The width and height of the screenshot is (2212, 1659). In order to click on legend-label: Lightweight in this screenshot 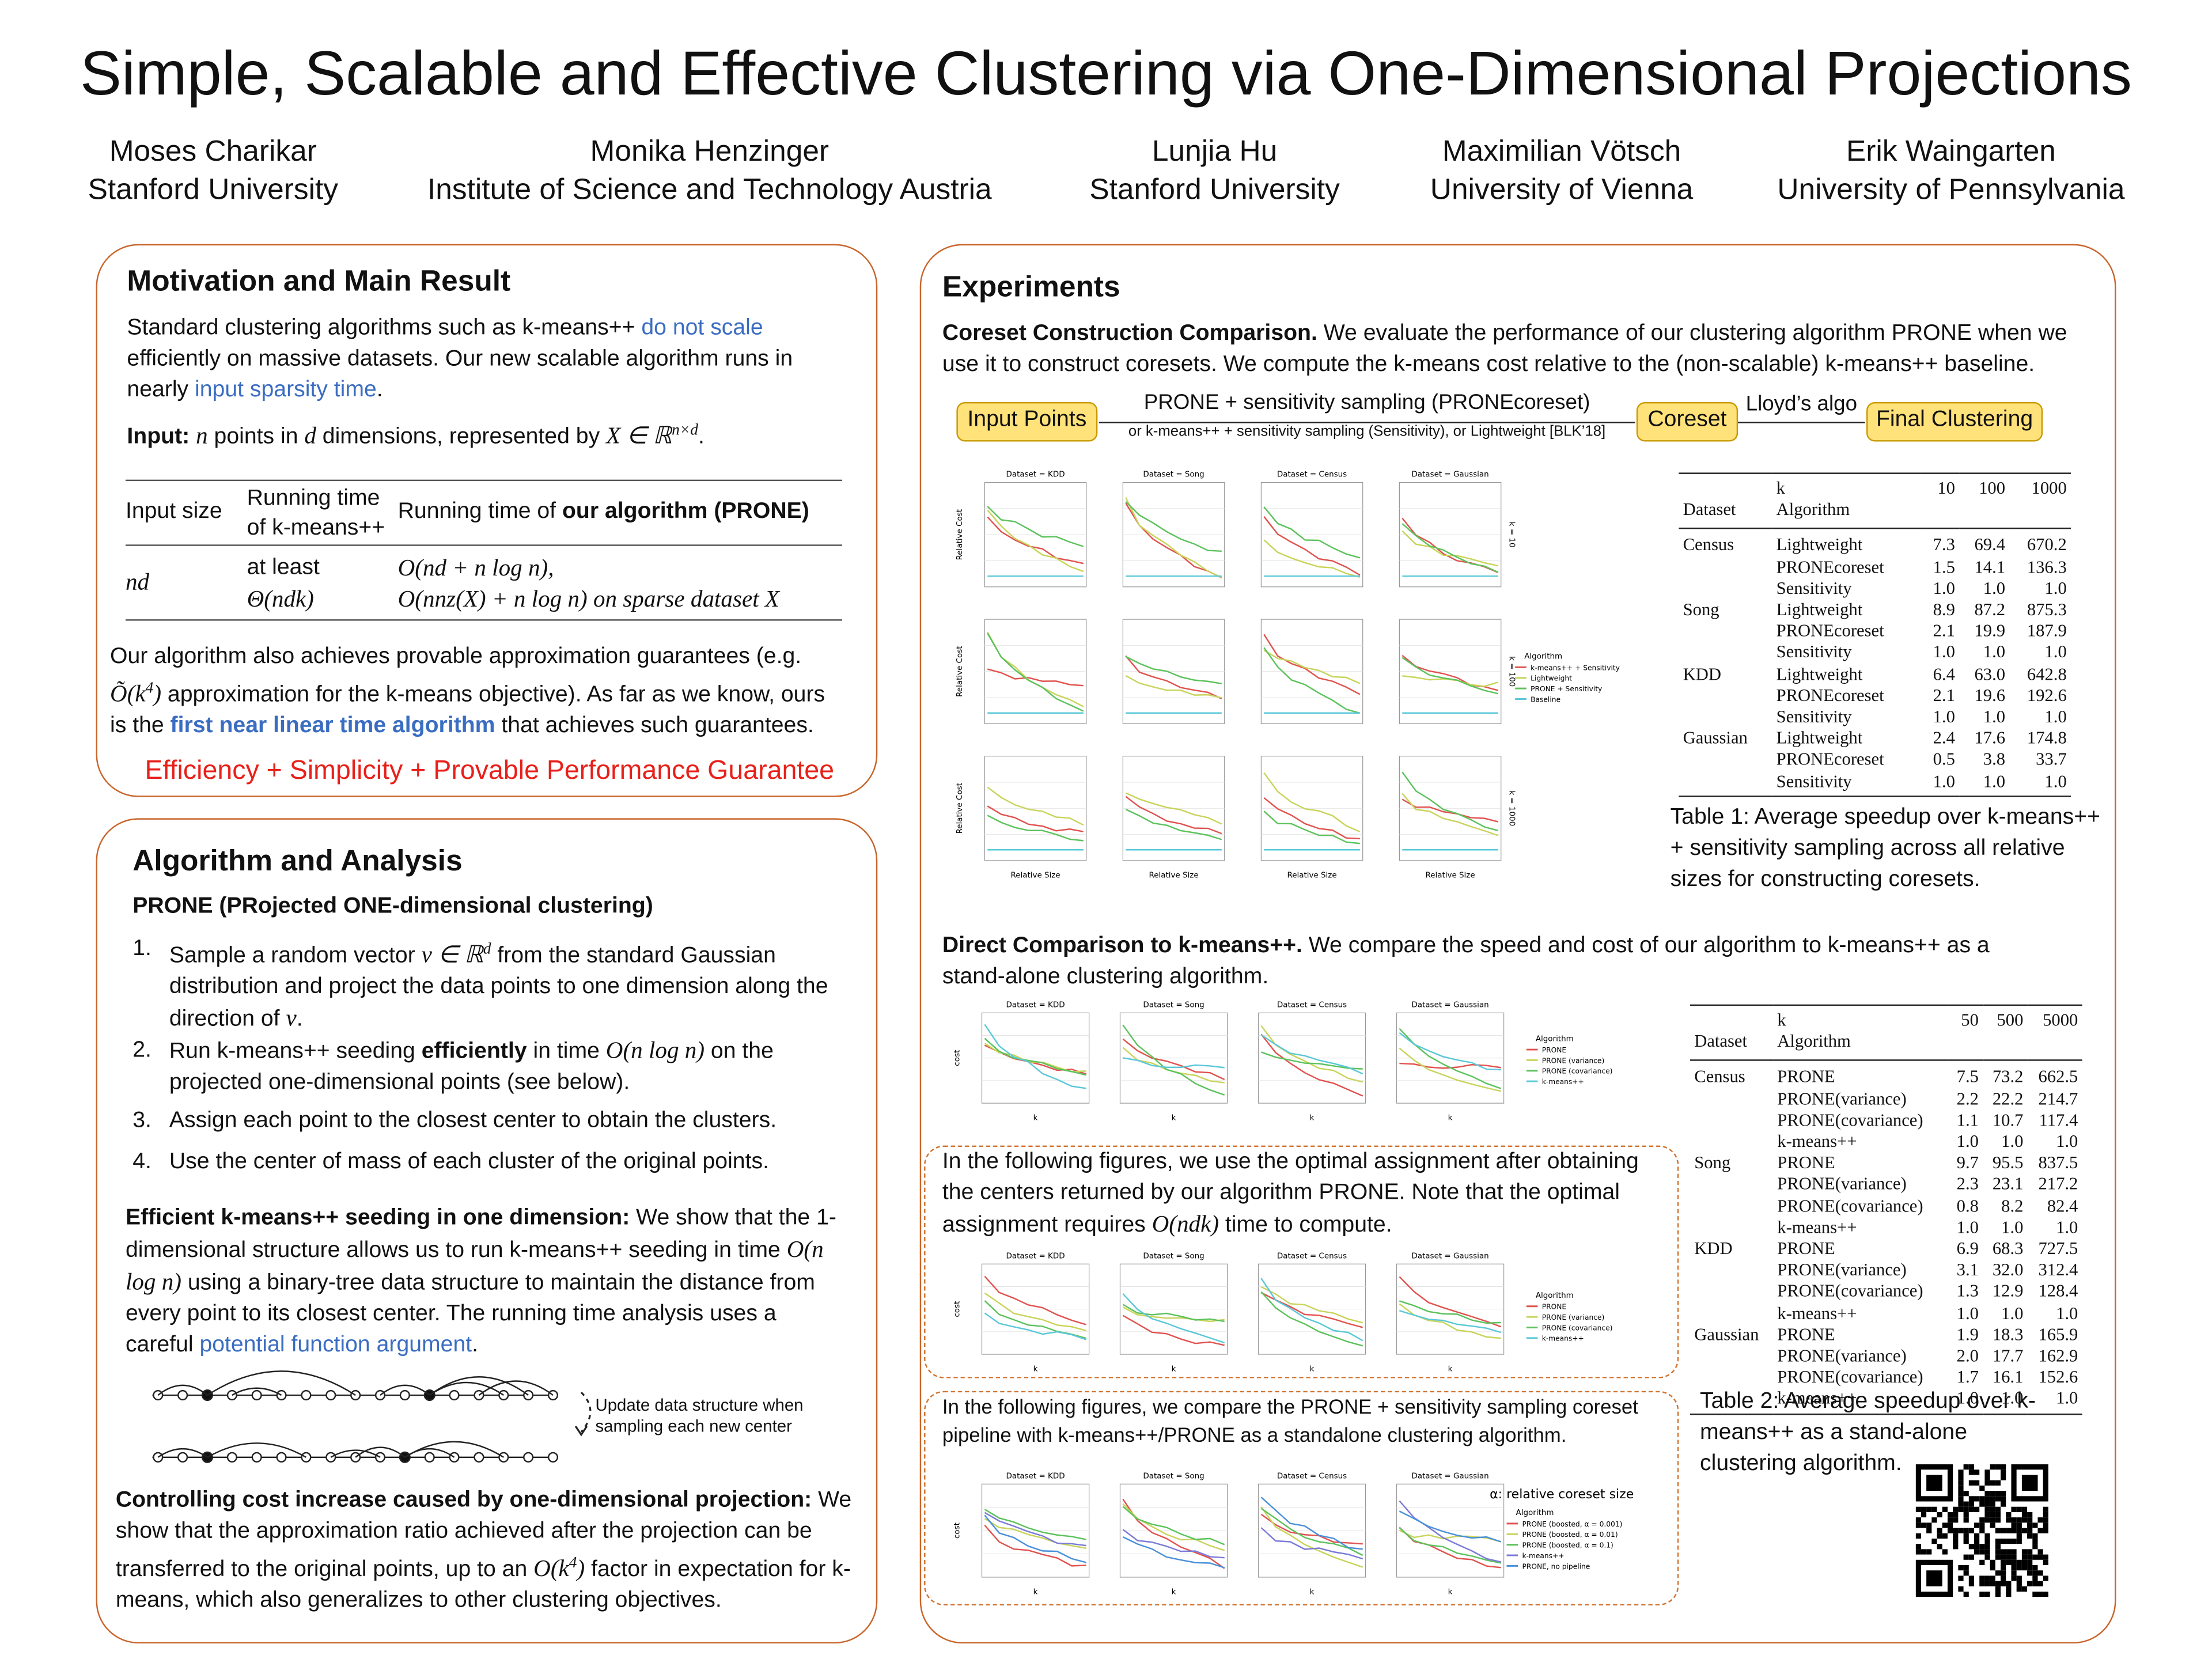, I will do `click(1551, 679)`.